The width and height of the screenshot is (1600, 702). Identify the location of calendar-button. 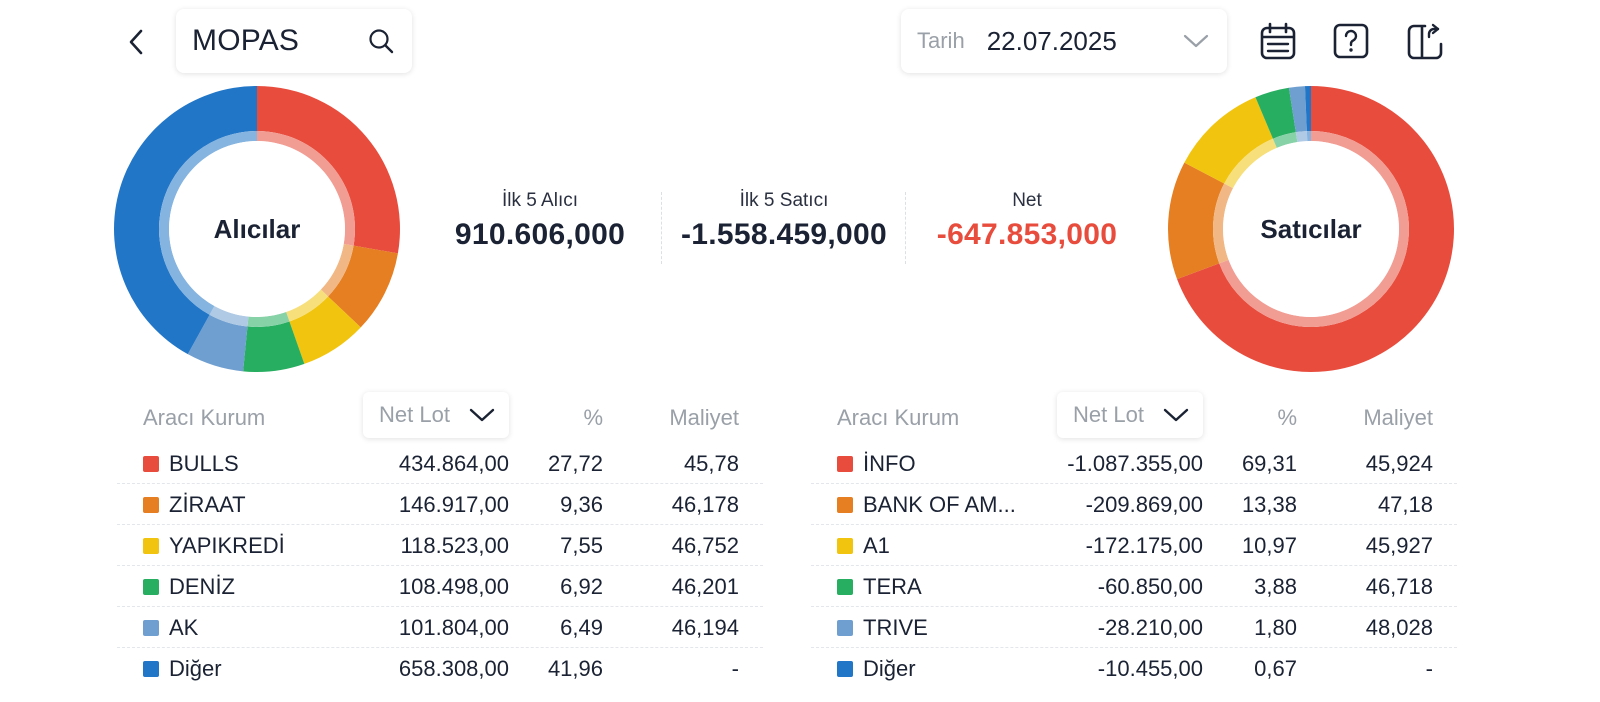
(1278, 41).